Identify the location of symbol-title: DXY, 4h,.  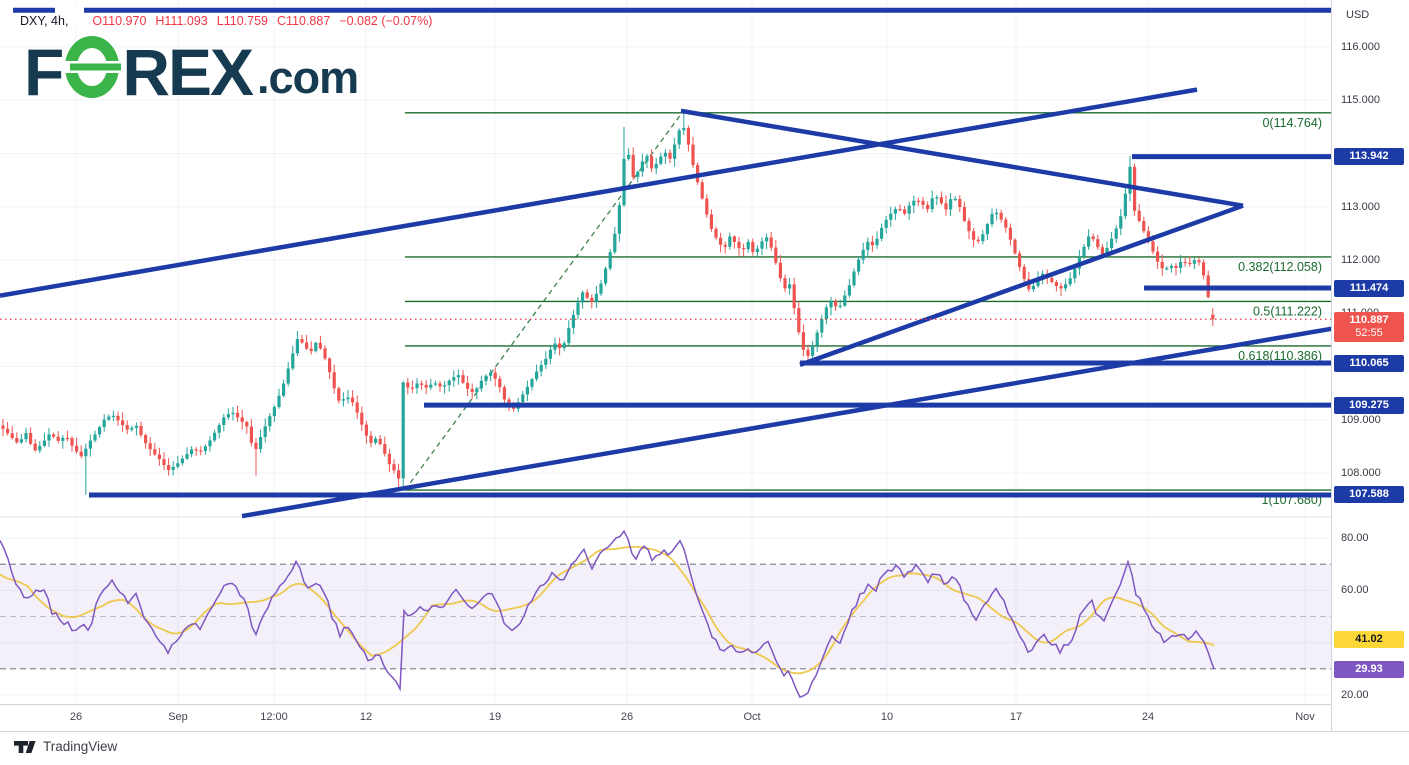
(44, 21).